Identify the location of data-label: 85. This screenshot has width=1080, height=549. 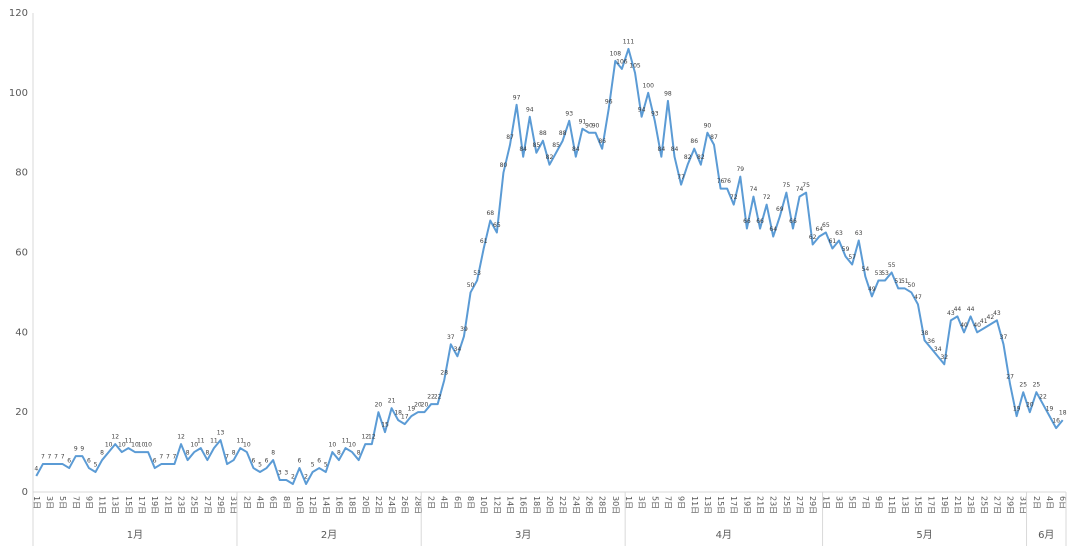
(556, 145).